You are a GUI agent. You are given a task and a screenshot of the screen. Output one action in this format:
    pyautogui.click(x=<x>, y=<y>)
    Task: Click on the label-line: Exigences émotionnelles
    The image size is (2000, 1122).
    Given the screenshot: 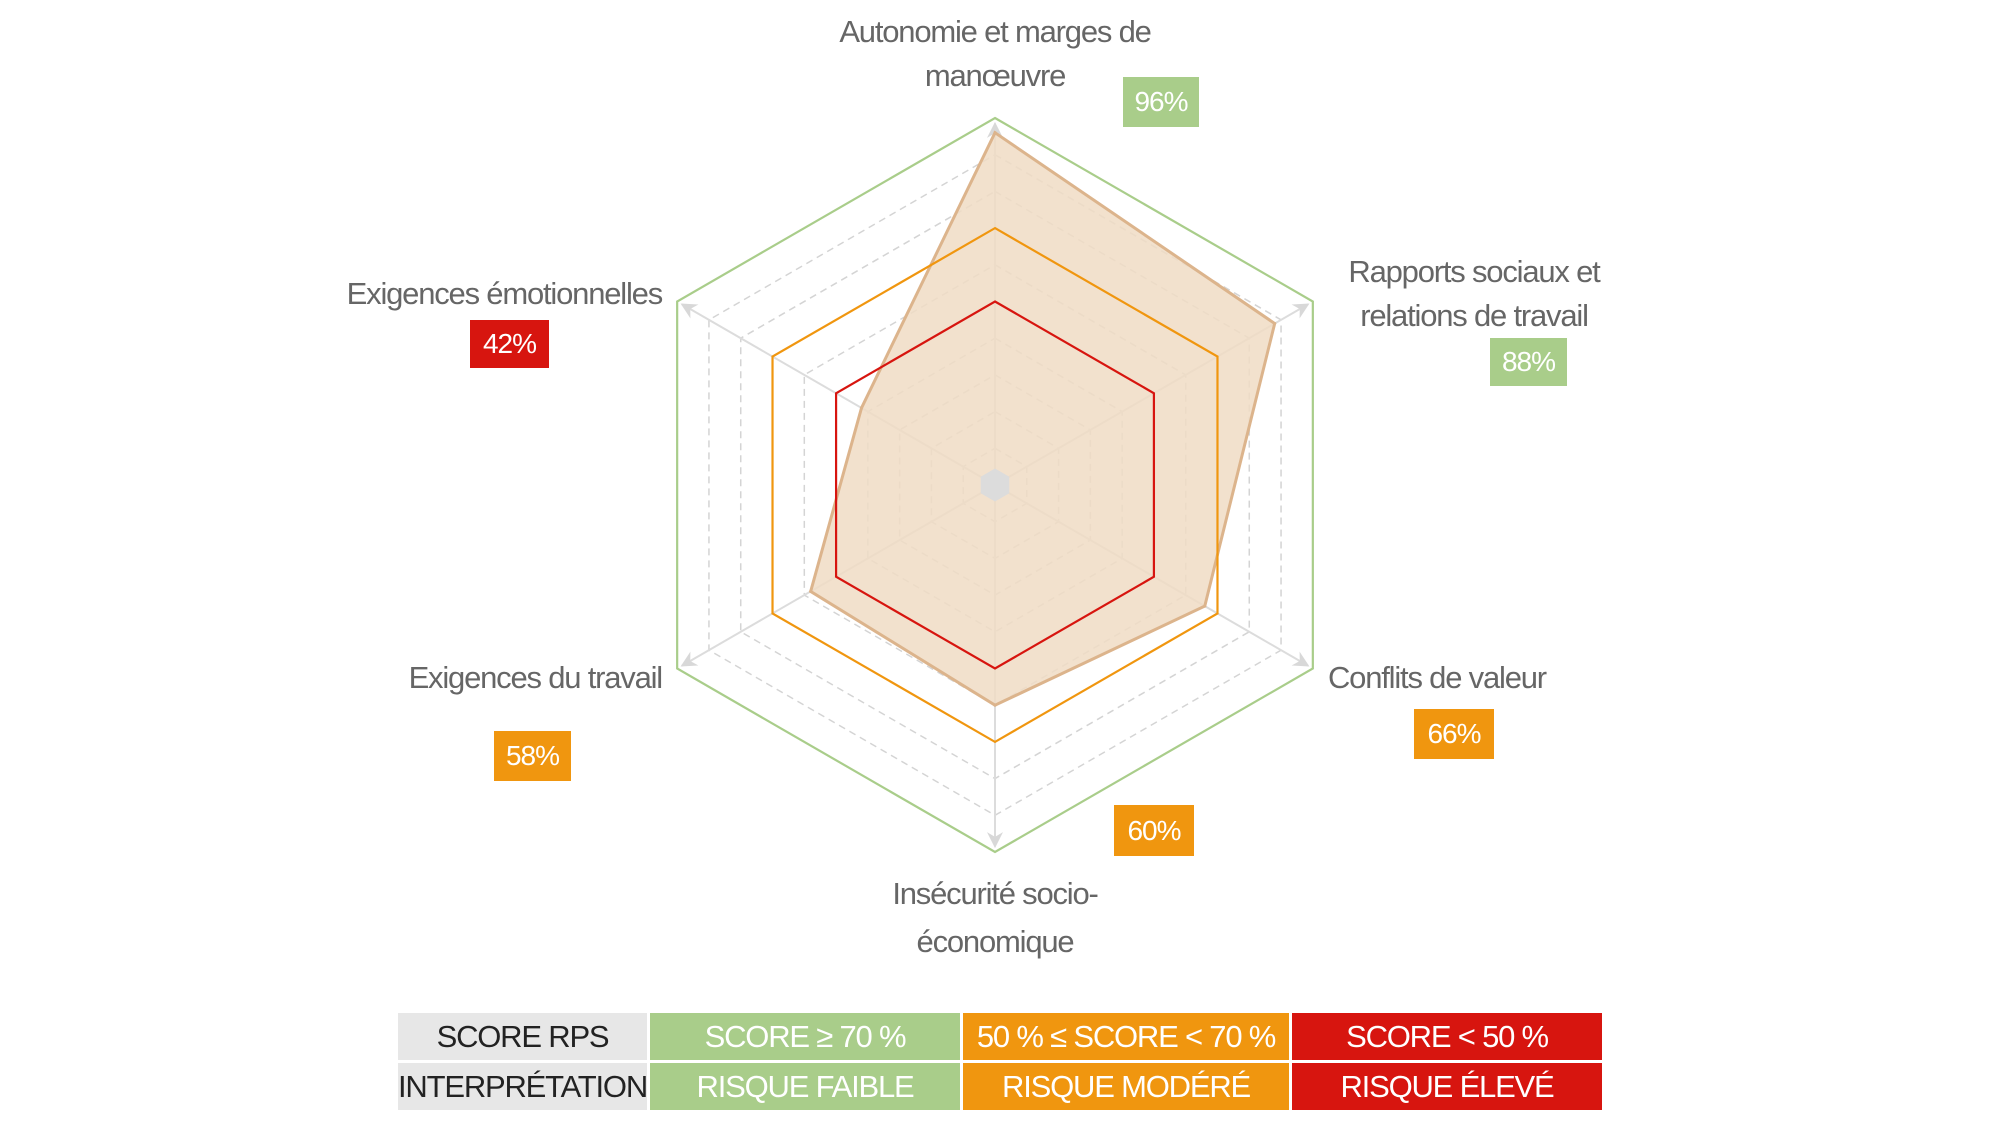 What is the action you would take?
    pyautogui.click(x=505, y=293)
    